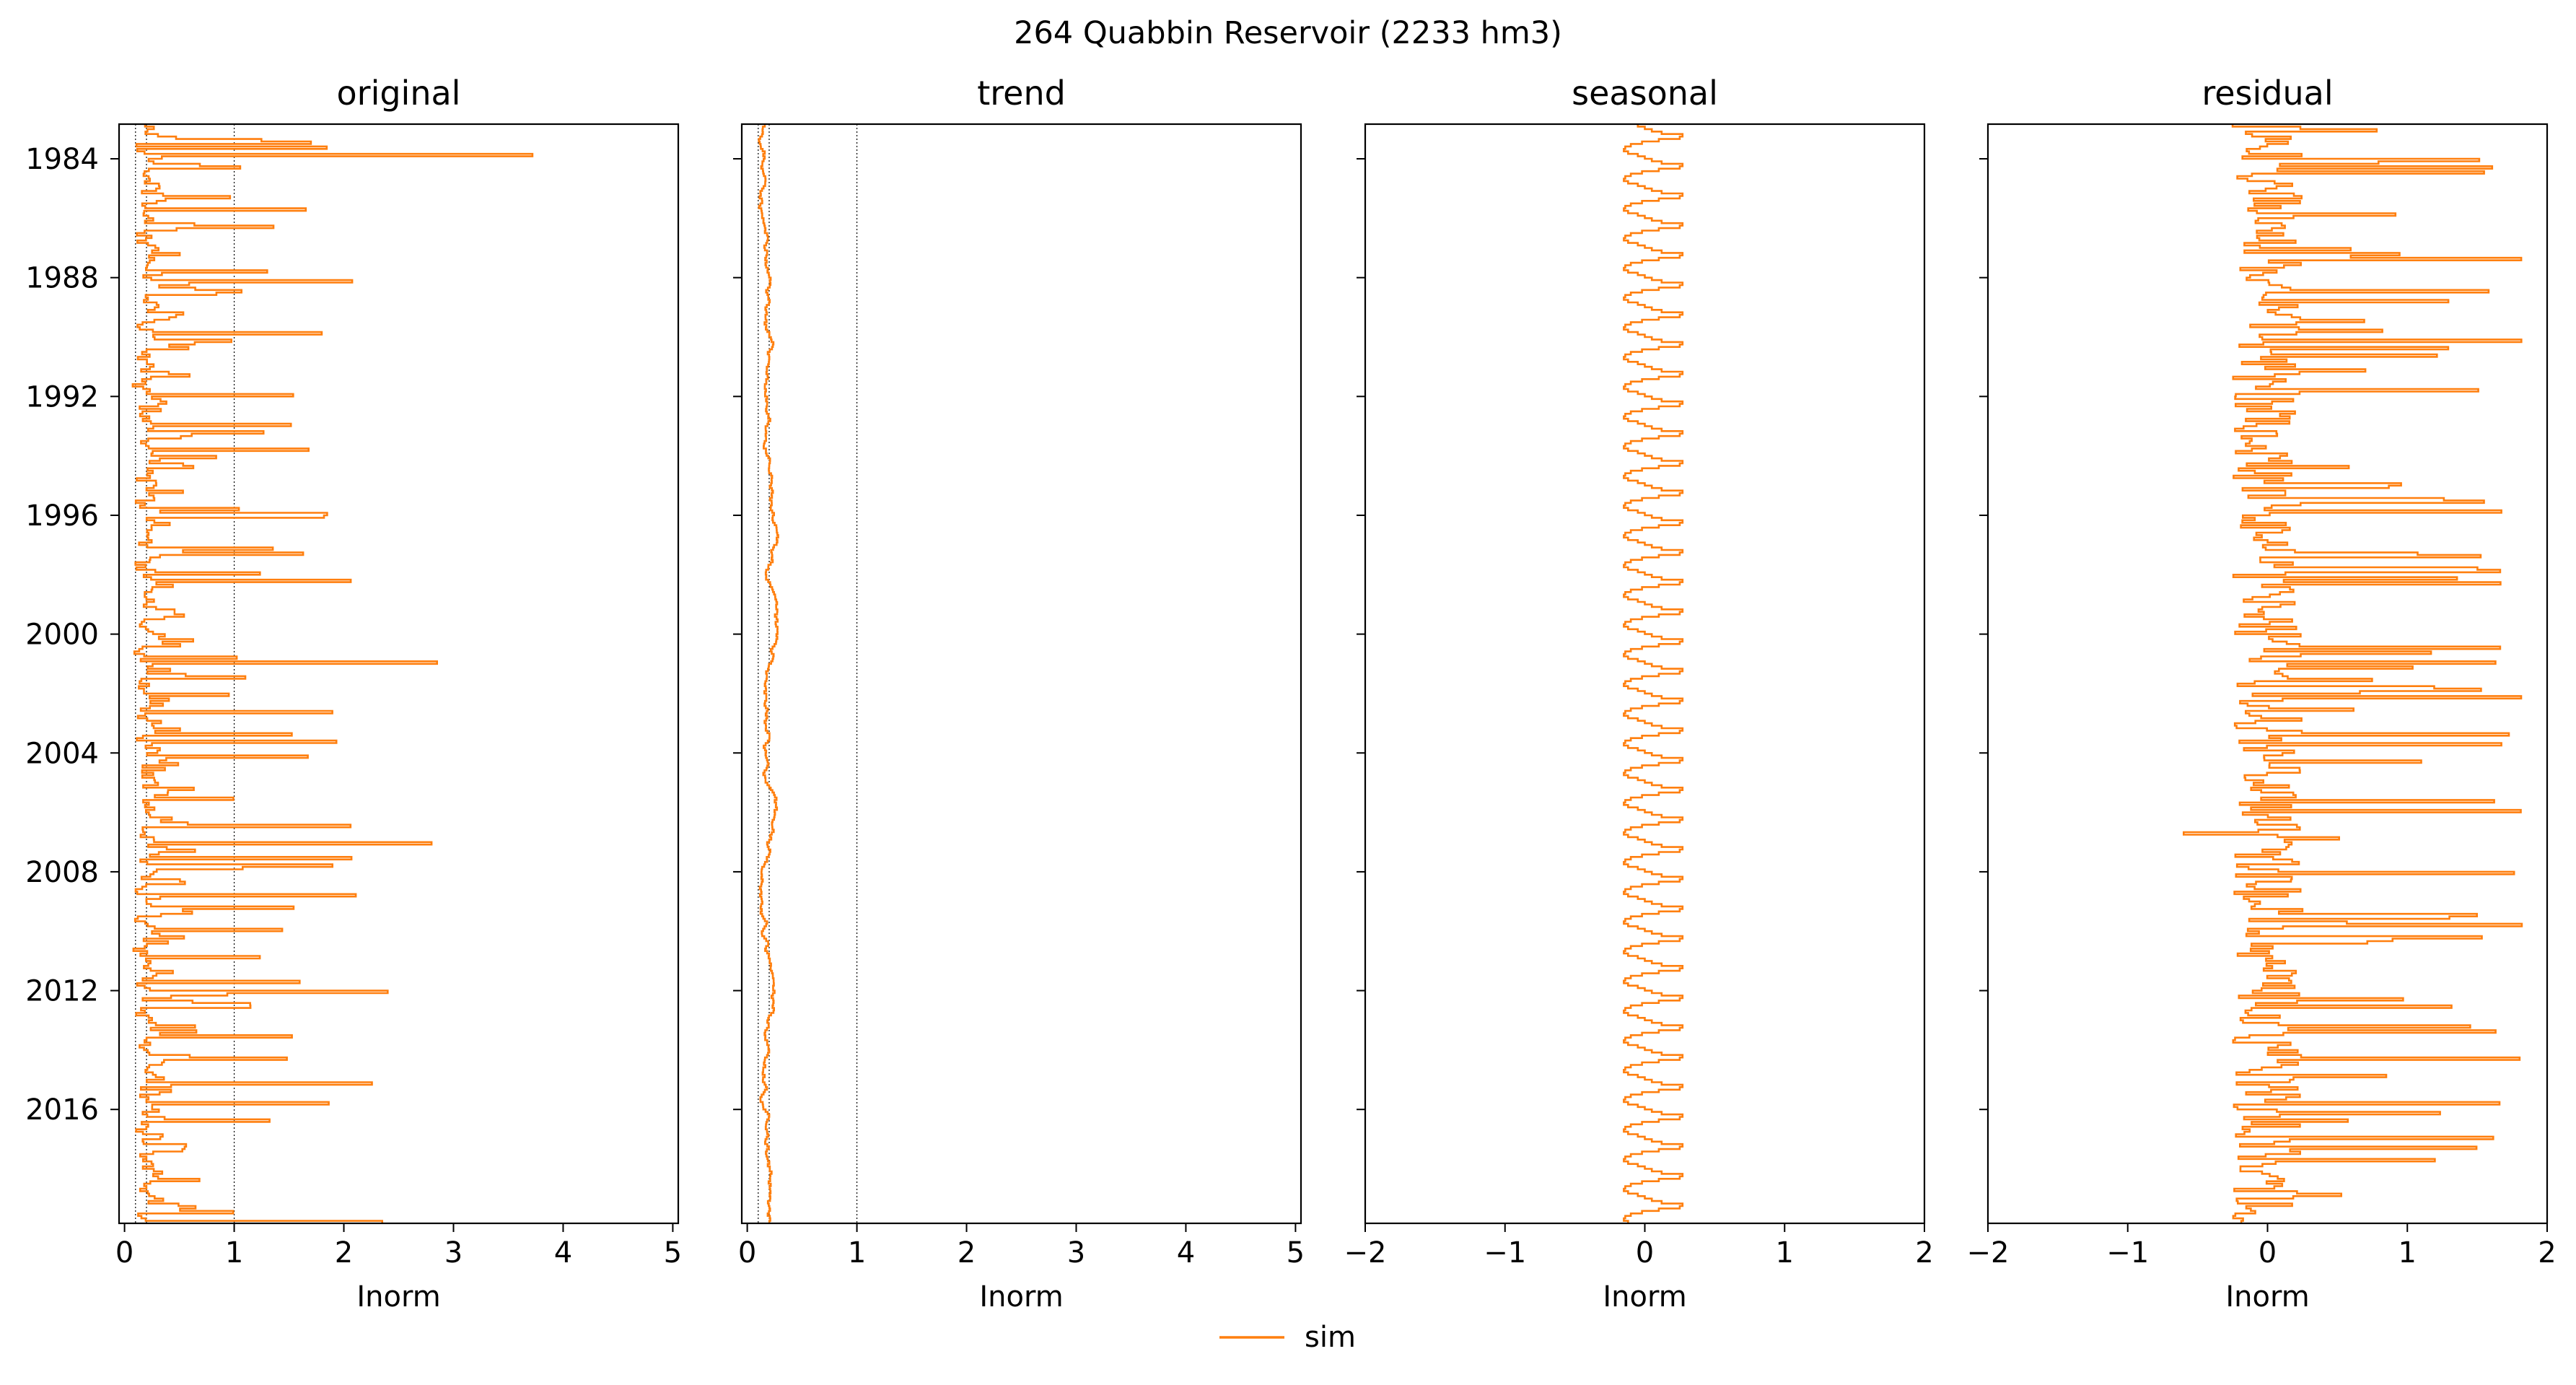 The image size is (2576, 1385). Describe the element at coordinates (62, 1110) in the screenshot. I see `y-tick-label: 2016` at that location.